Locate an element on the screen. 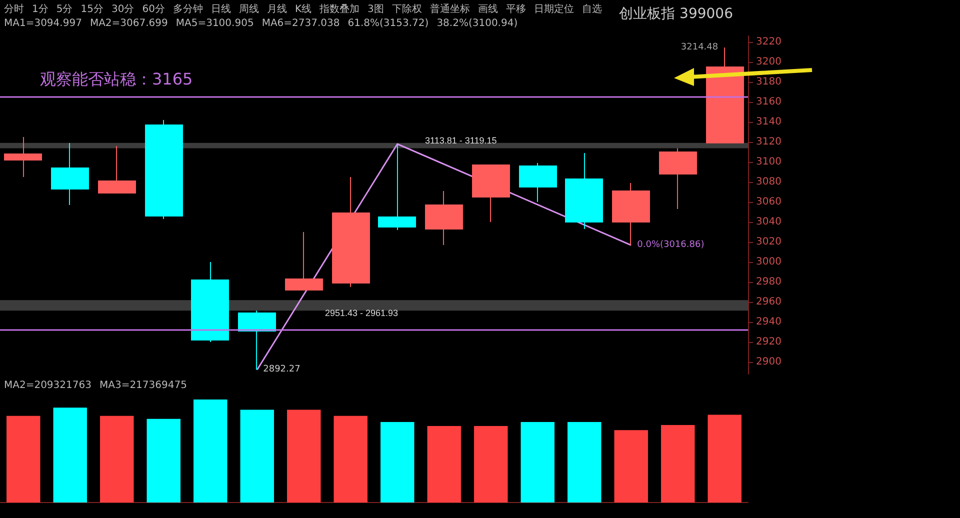 This screenshot has height=518, width=960. y-tick-label: 2920 is located at coordinates (769, 342).